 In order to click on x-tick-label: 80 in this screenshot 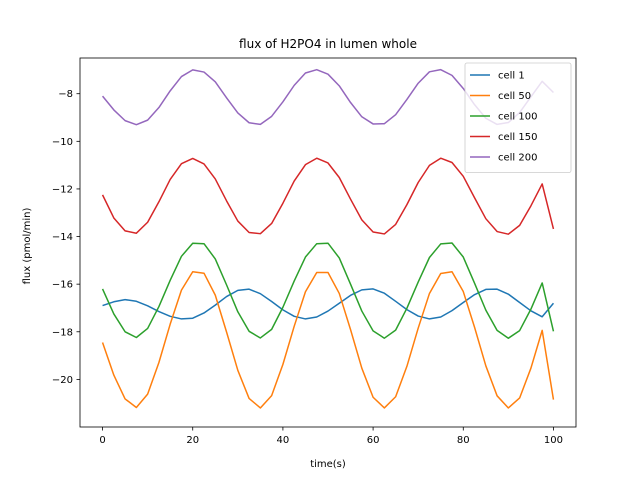, I will do `click(463, 440)`.